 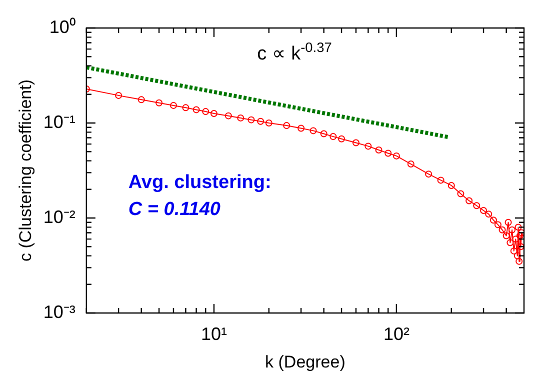 I want to click on annotation: Avg. clustering:, so click(x=200, y=182).